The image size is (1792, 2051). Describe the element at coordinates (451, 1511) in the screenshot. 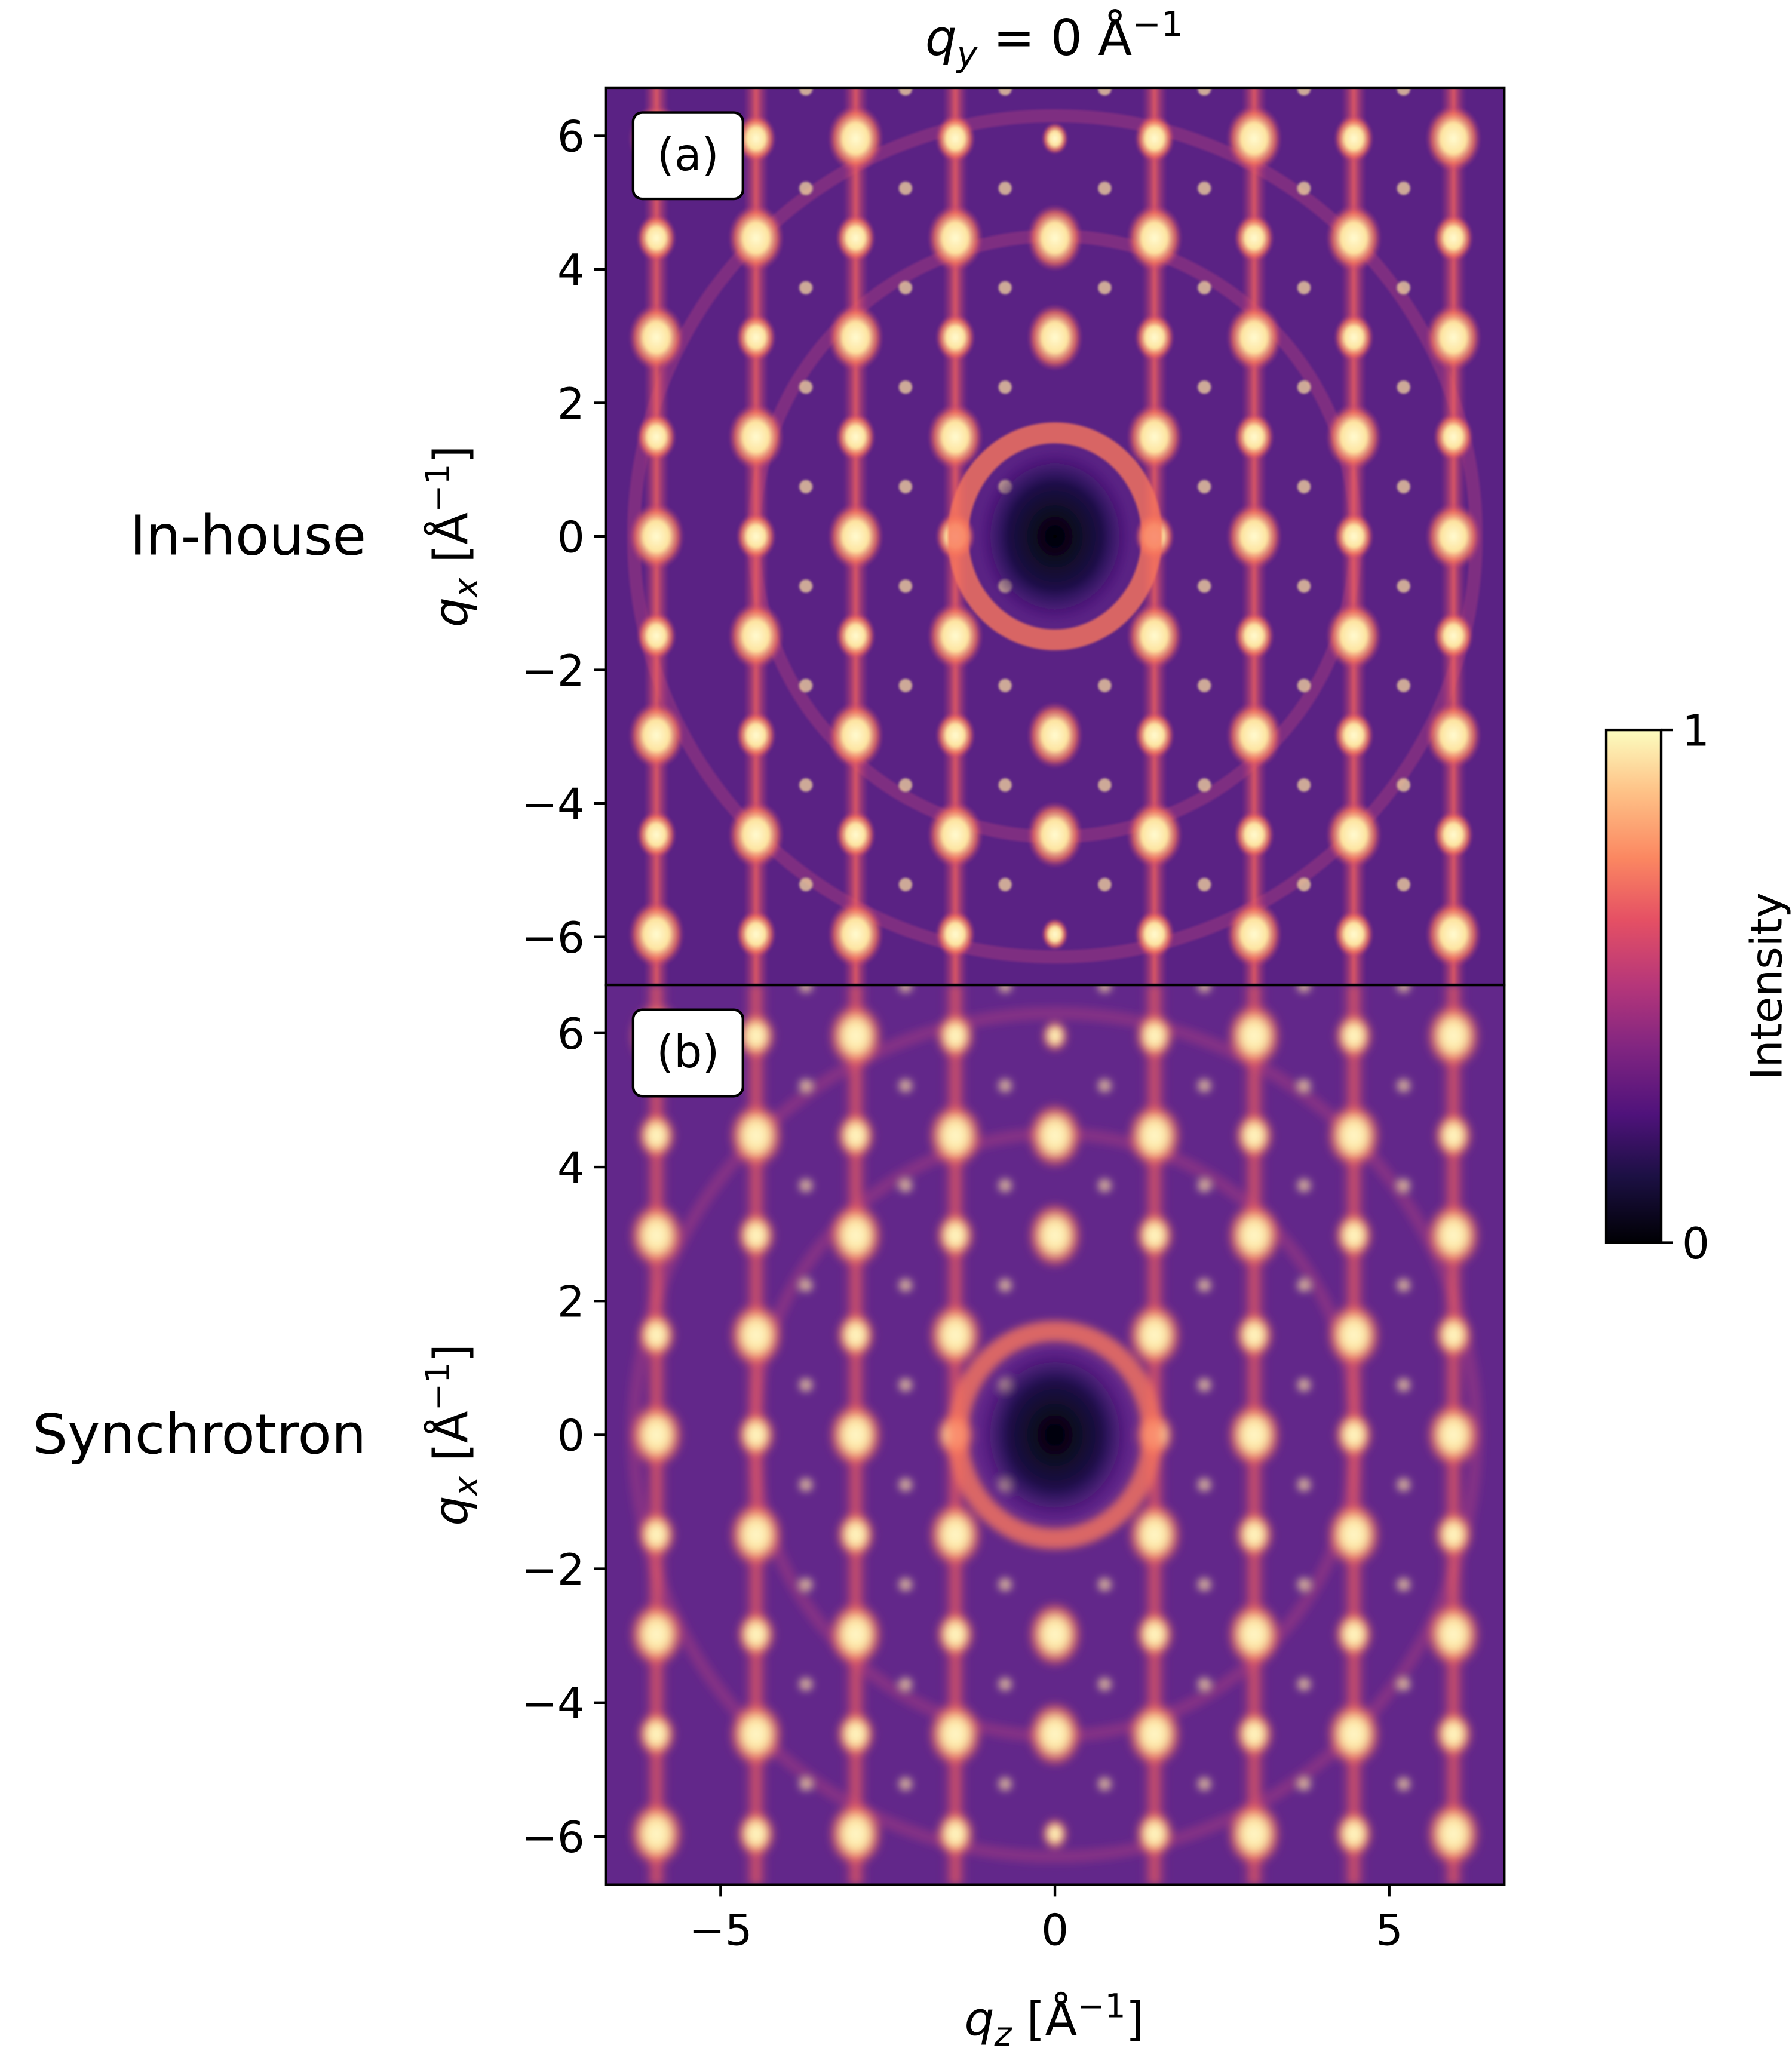

I see `label-symbol: q` at that location.